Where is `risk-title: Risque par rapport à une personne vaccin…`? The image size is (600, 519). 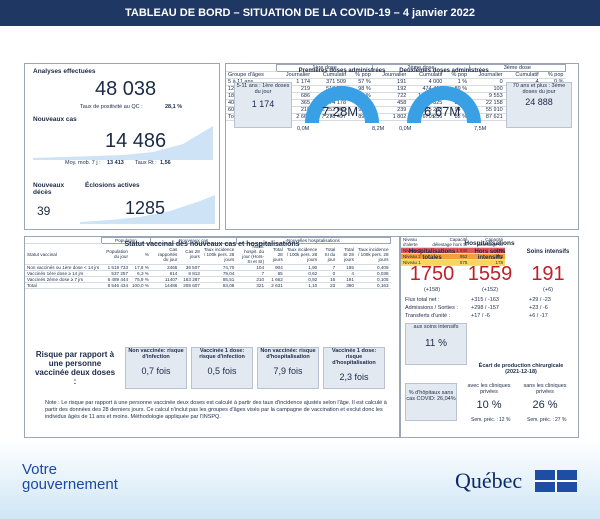 risk-title: Risque par rapport à une personne vaccin… is located at coordinates (75, 368).